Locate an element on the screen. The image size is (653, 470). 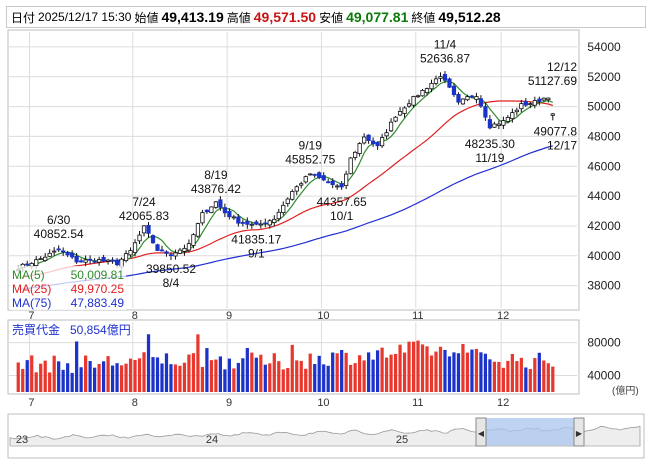
ma25-value: 49,970.25 is located at coordinates (98, 289).